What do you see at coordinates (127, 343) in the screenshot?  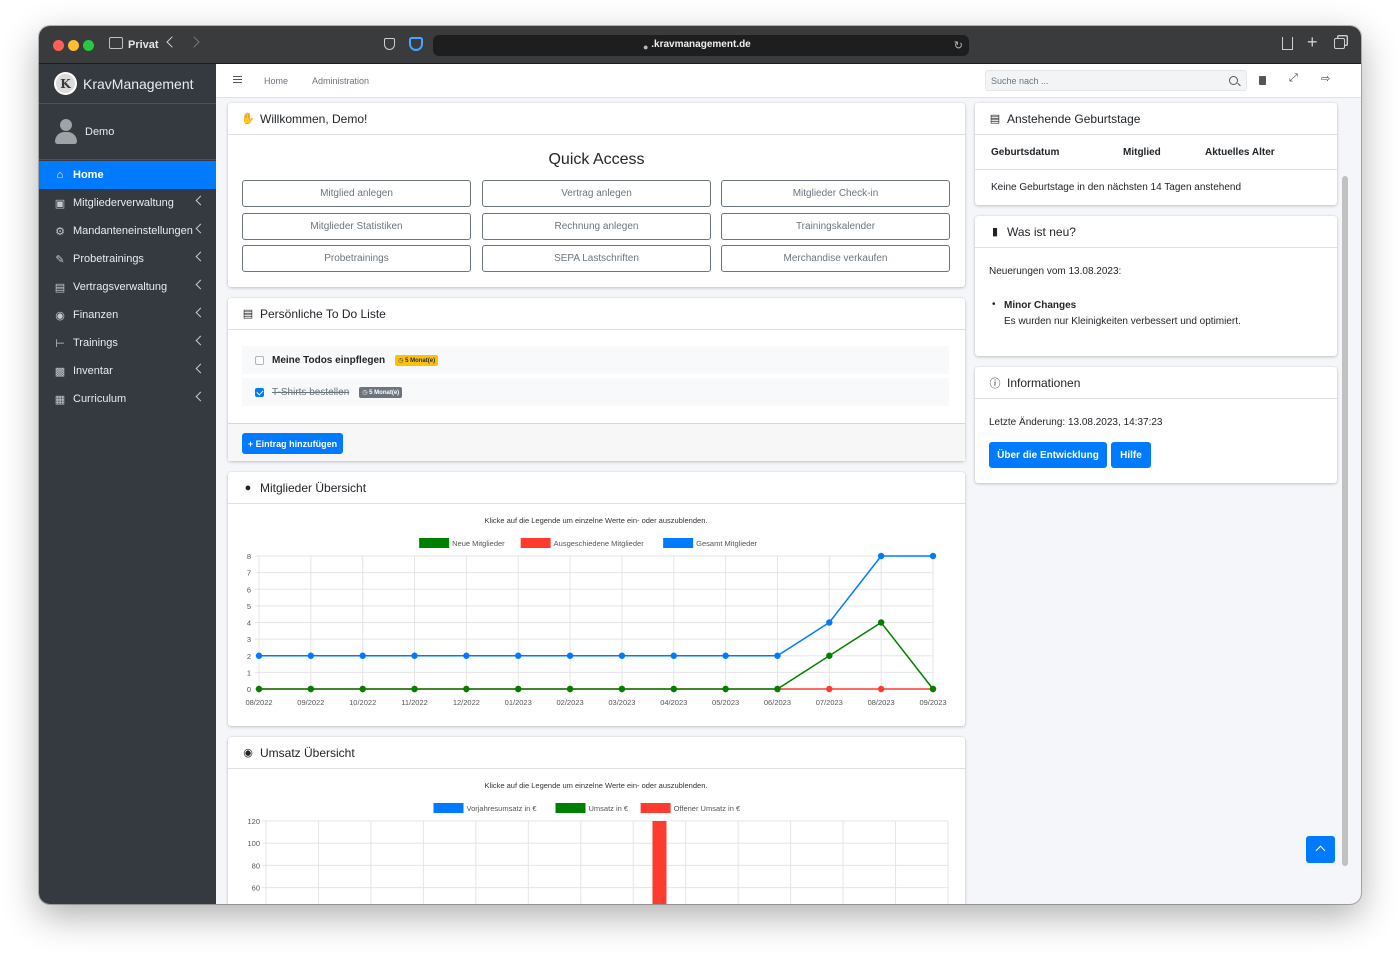 I see `sidebar-item-trainings: ⊢ Trainings` at bounding box center [127, 343].